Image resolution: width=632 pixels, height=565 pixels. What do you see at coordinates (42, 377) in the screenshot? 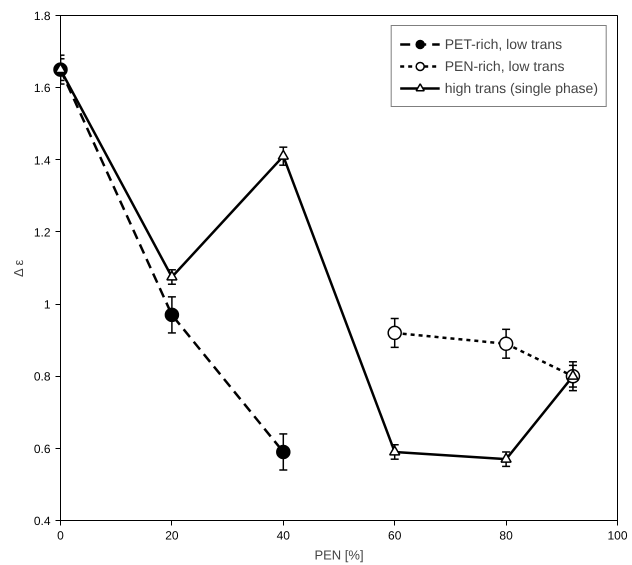
I see `y-tick-label: 0.8` at bounding box center [42, 377].